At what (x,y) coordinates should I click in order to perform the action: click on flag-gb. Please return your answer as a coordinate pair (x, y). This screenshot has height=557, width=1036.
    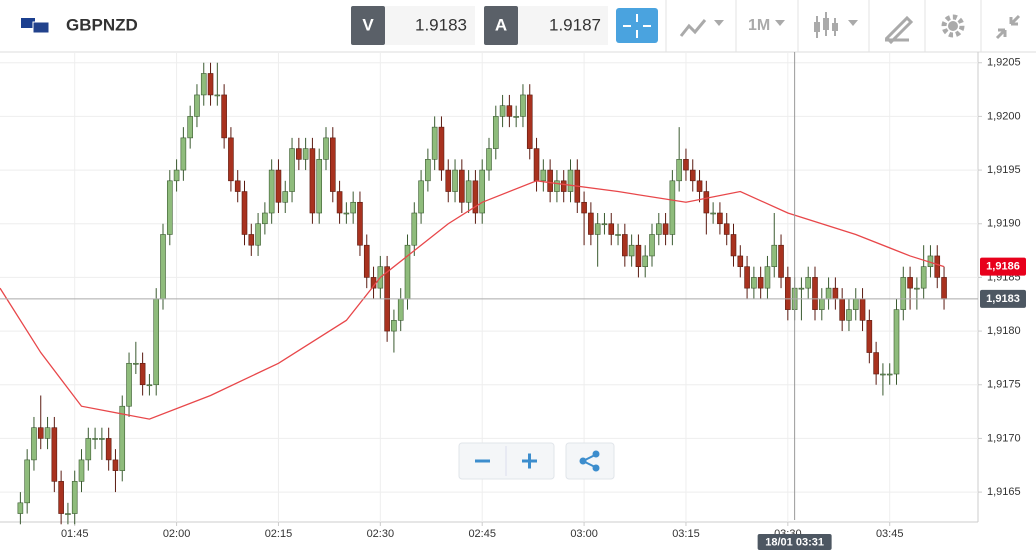
    Looking at the image, I should click on (28, 23).